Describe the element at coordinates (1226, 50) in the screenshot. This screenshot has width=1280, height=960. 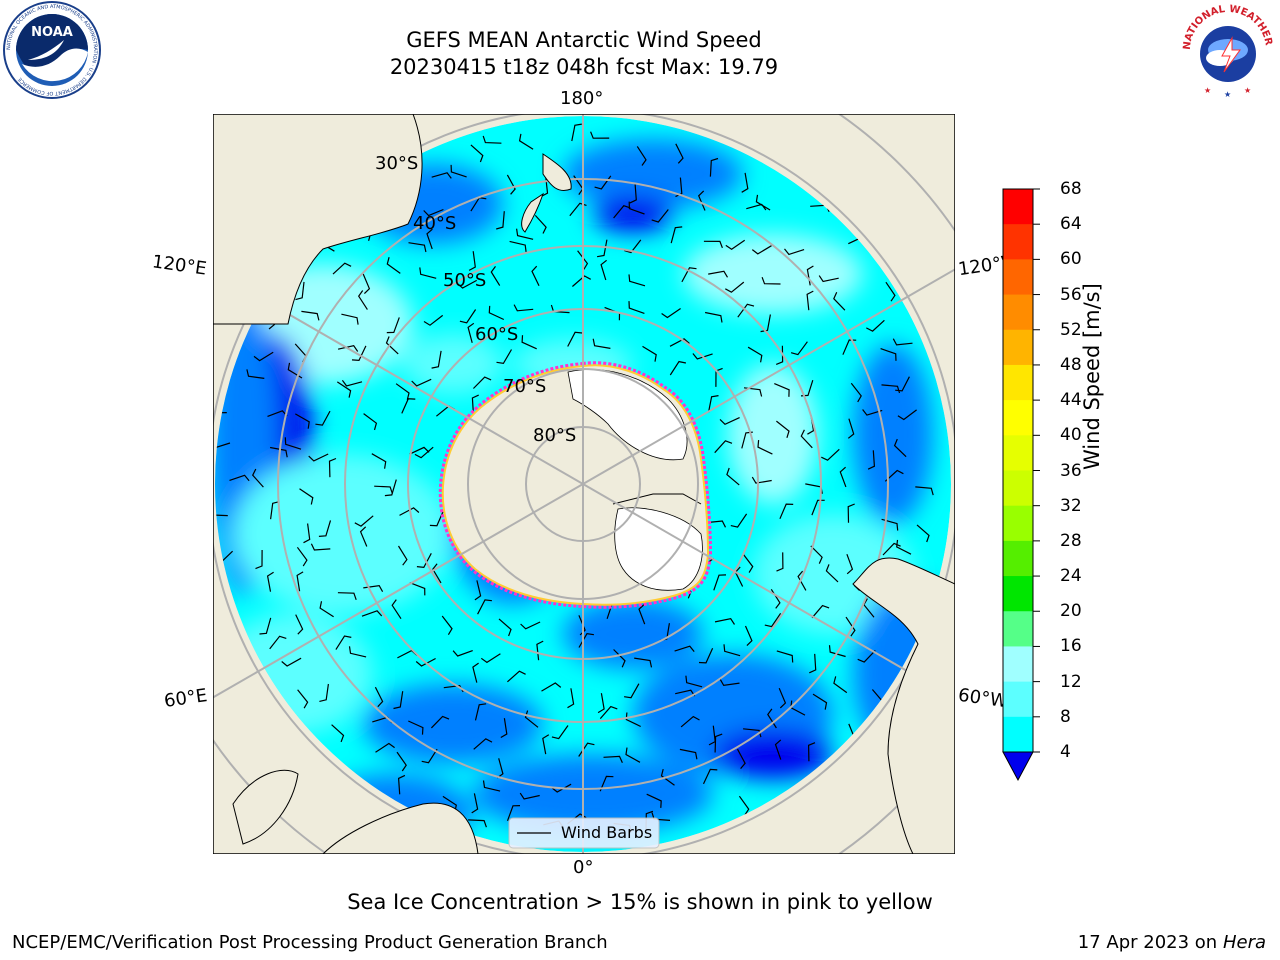
I see `nws-logo: NATIONAL WEATHER SERVICE ★ ★ ★` at that location.